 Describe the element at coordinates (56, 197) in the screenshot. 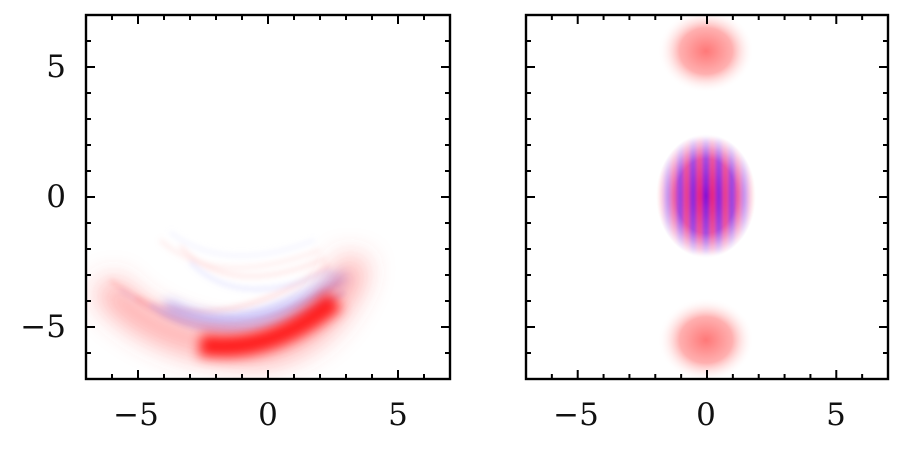

I see `left-y-tick-label: 0` at that location.